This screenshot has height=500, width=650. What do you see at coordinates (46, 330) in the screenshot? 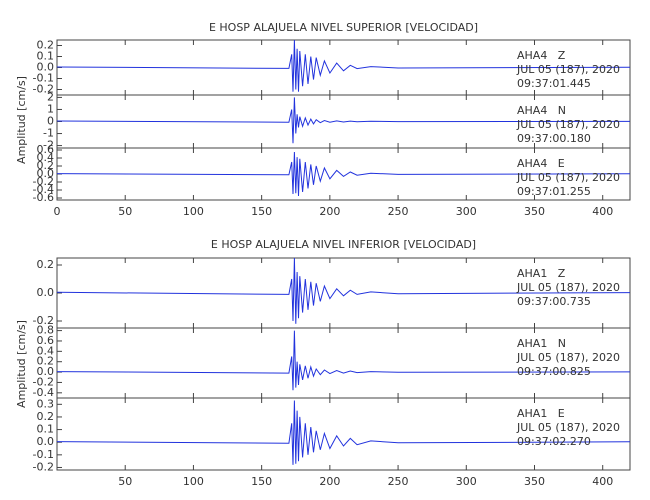
I see `y-tick-label: 0.8` at bounding box center [46, 330].